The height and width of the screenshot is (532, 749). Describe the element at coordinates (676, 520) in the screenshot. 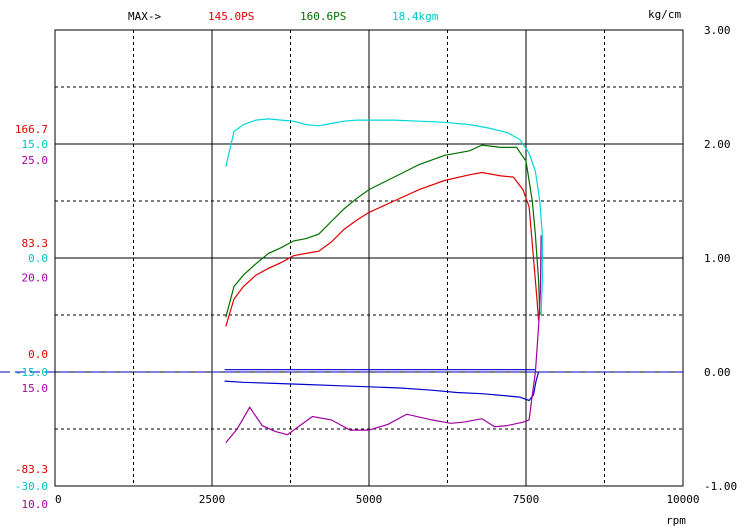

I see `x-axis-unit: rpm` at that location.